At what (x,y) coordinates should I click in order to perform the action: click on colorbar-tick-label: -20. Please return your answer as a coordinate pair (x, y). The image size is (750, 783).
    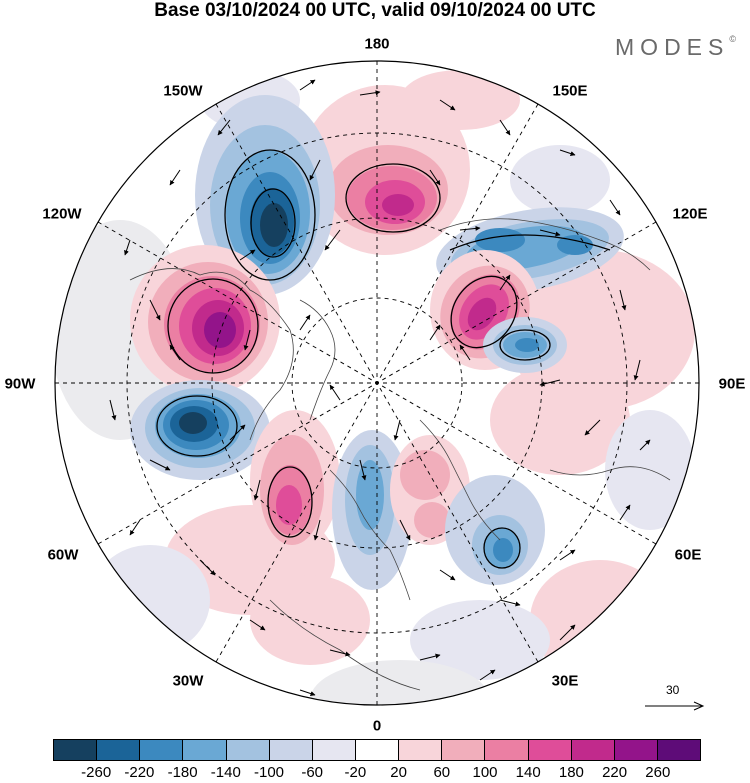
    Looking at the image, I should click on (355, 772).